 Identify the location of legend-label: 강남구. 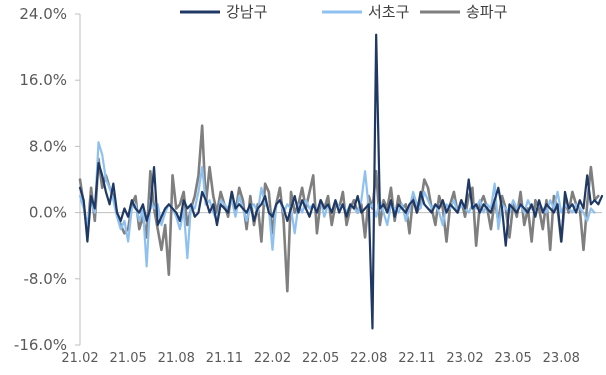
(246, 12).